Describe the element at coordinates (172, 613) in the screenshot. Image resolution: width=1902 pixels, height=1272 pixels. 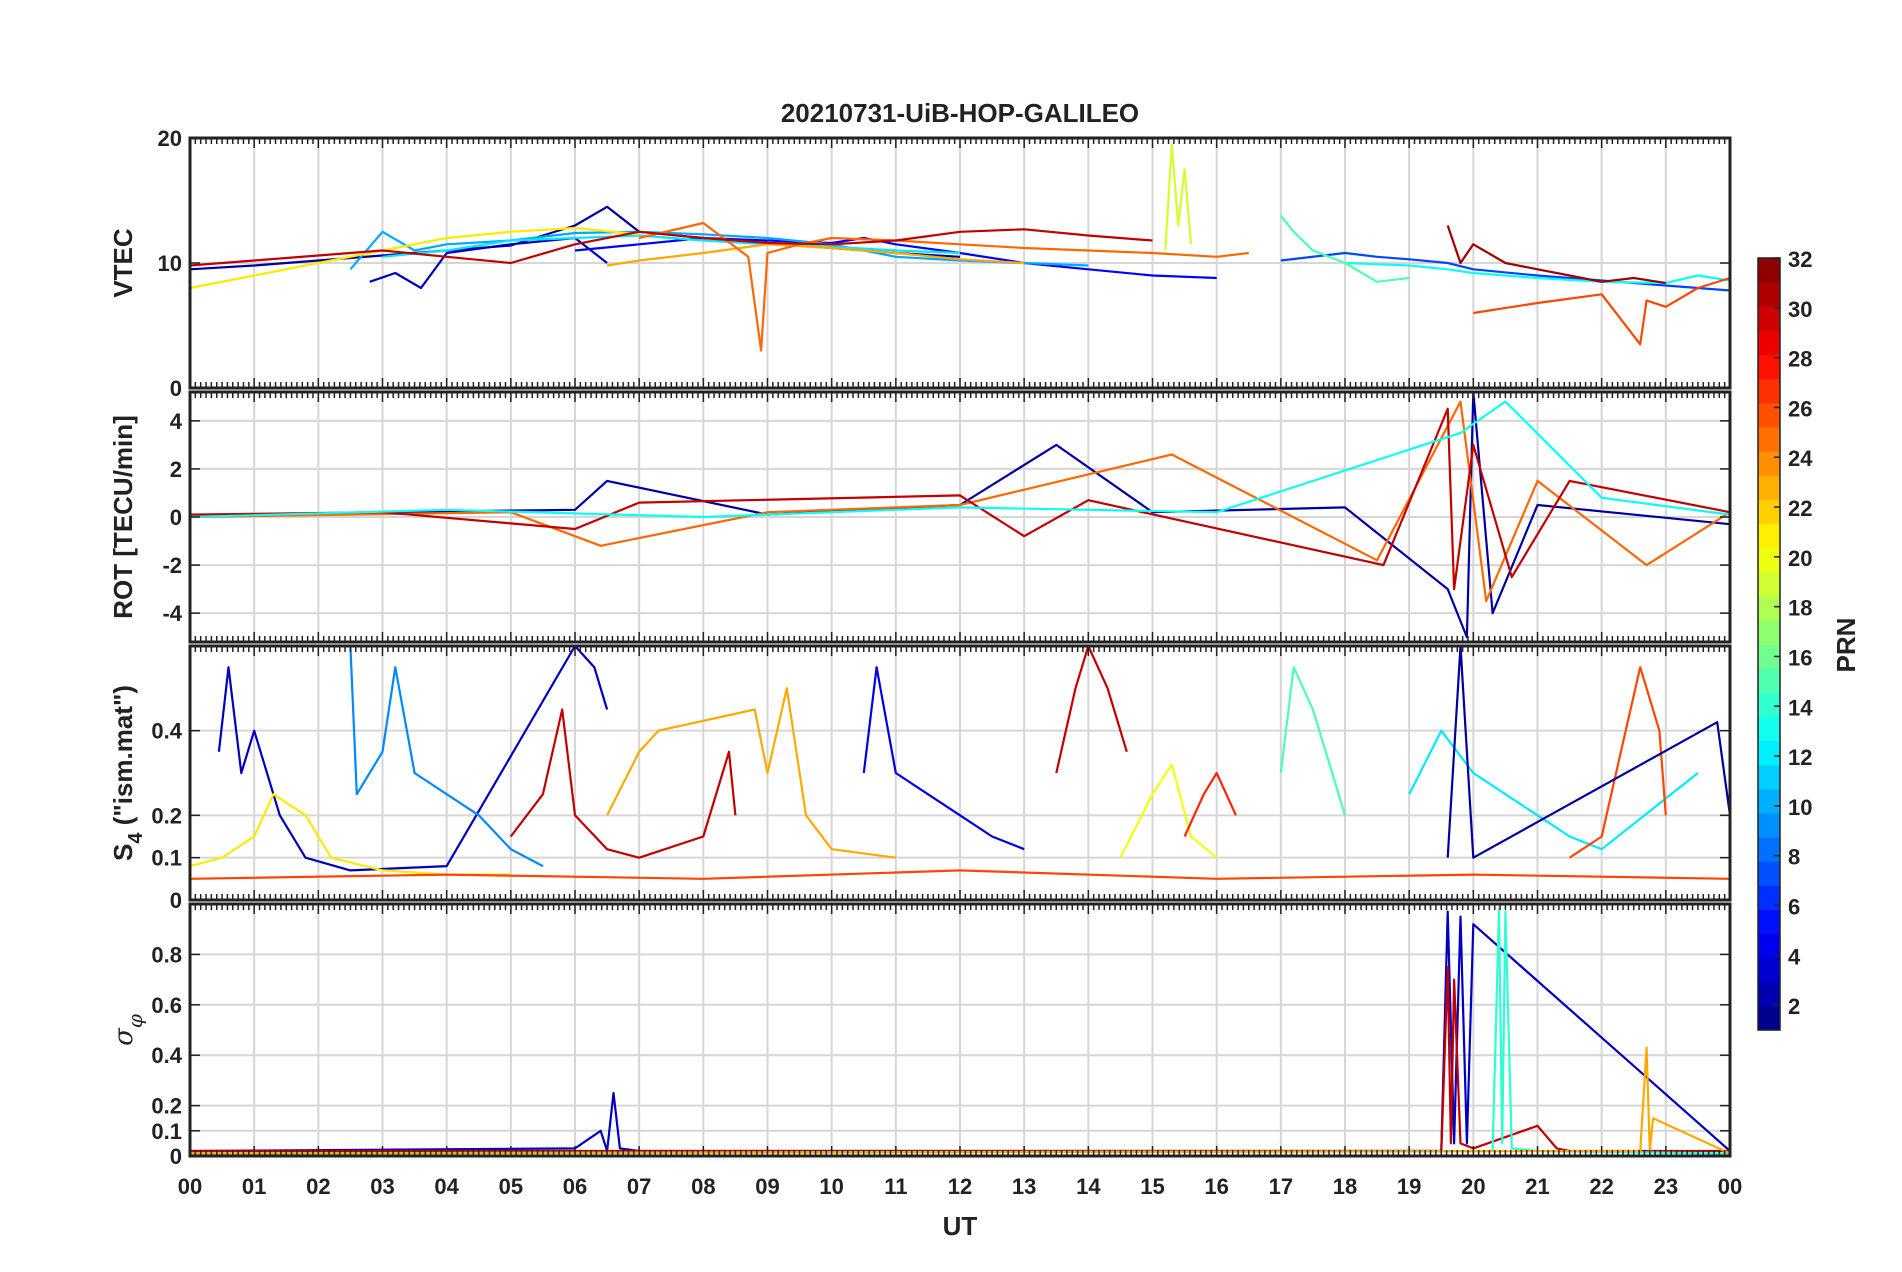
I see `y-tick-label: -4` at that location.